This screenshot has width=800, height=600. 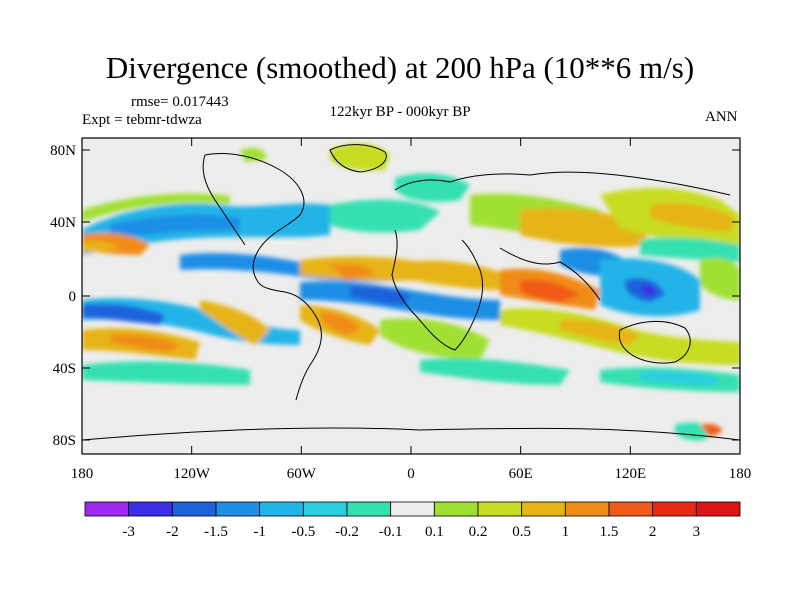 What do you see at coordinates (64, 369) in the screenshot?
I see `lat-tick-label: 40S` at bounding box center [64, 369].